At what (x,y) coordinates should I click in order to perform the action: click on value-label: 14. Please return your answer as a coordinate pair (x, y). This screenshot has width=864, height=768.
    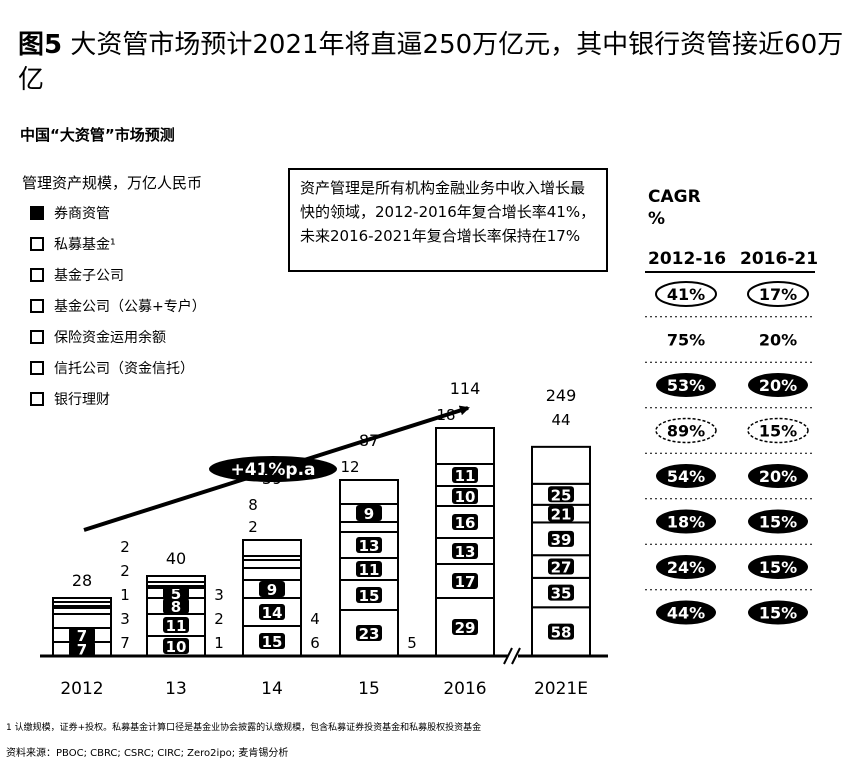
    Looking at the image, I should click on (272, 613).